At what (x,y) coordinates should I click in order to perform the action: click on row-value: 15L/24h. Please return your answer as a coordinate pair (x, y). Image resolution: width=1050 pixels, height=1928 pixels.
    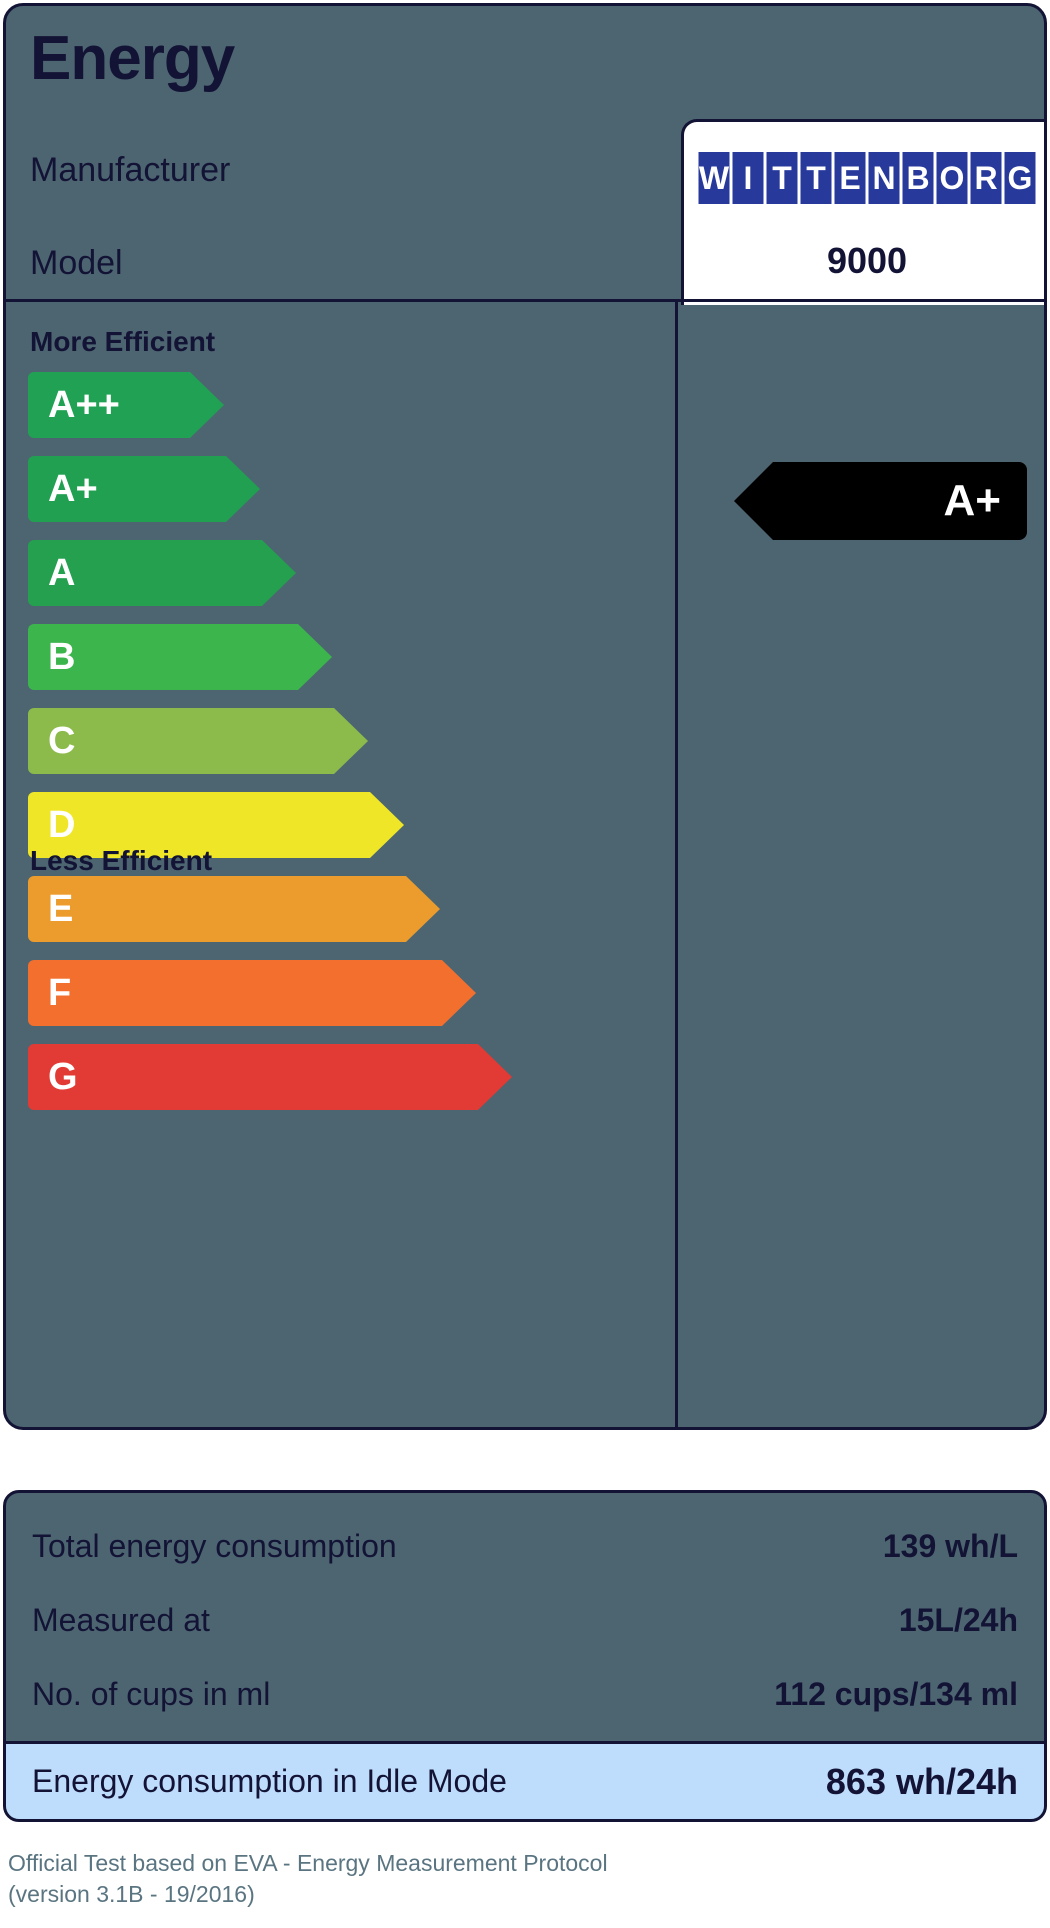
    Looking at the image, I should click on (958, 1619).